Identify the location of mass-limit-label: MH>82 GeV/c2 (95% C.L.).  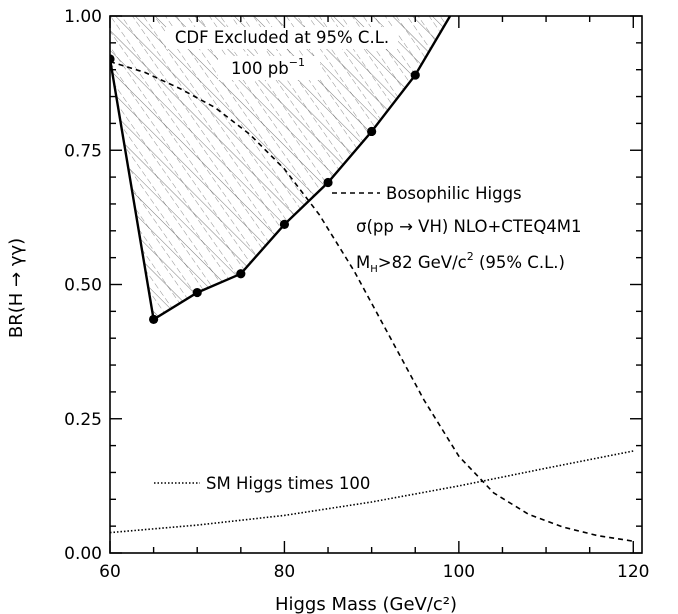
(460, 262).